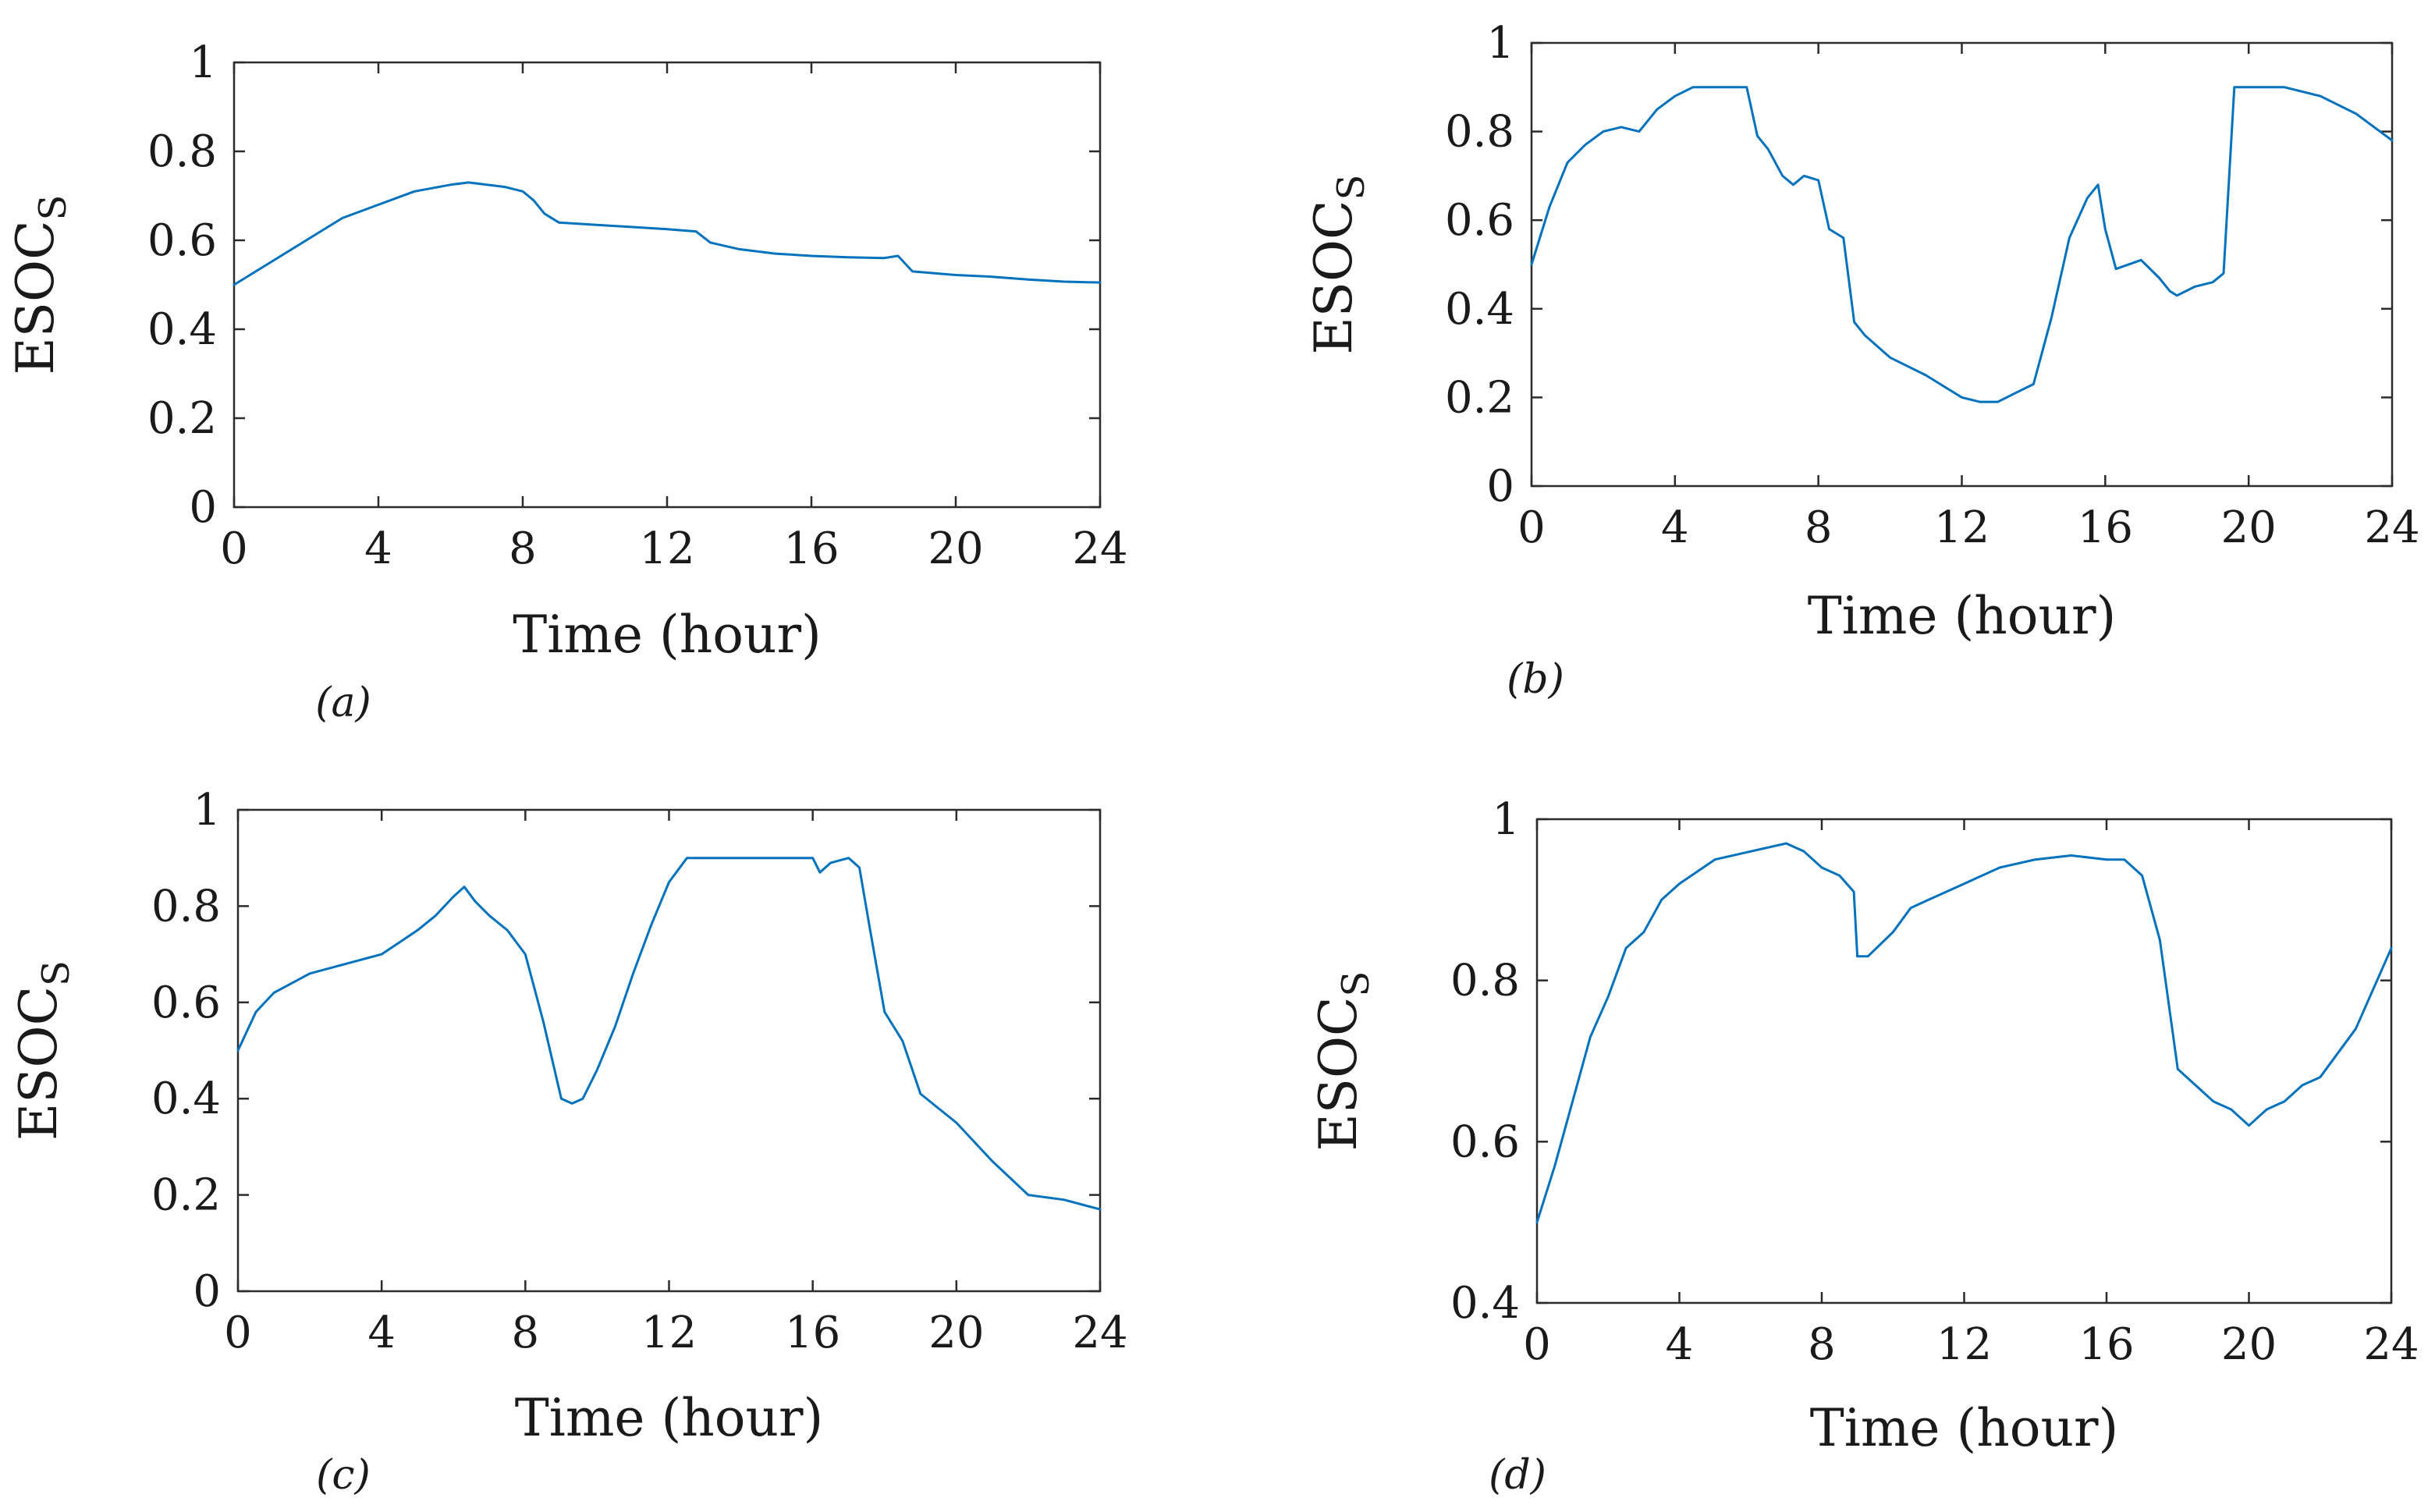  What do you see at coordinates (343, 1476) in the screenshot?
I see `panel-label: (c)` at bounding box center [343, 1476].